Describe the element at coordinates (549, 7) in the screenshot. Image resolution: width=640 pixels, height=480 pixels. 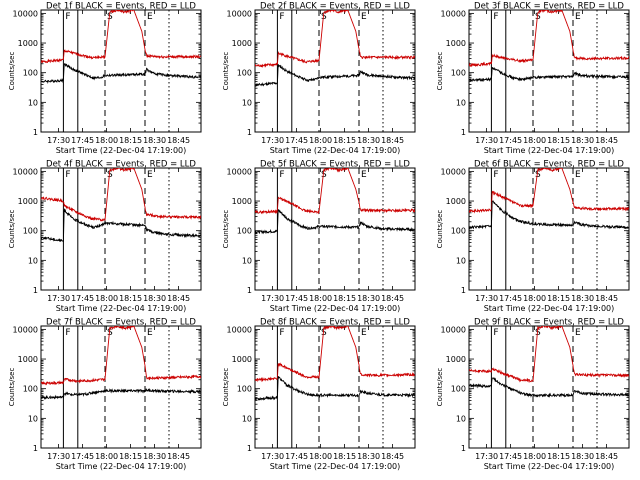
I see `panel-title: Det 3f BLACK = Events, RED = LLD` at that location.